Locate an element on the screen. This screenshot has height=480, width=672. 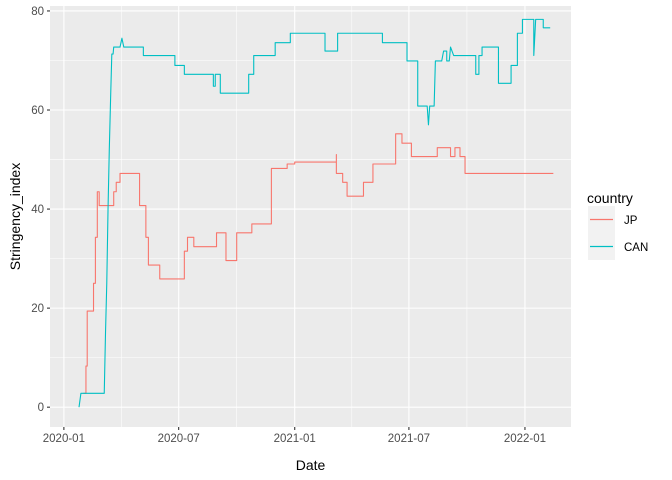
x-tick-label: 2021-01 is located at coordinates (295, 439).